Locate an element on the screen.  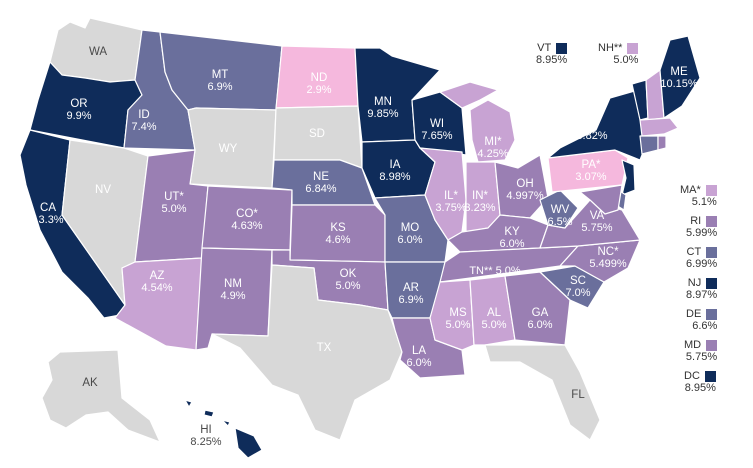
swatch-dc is located at coordinates (710, 376).